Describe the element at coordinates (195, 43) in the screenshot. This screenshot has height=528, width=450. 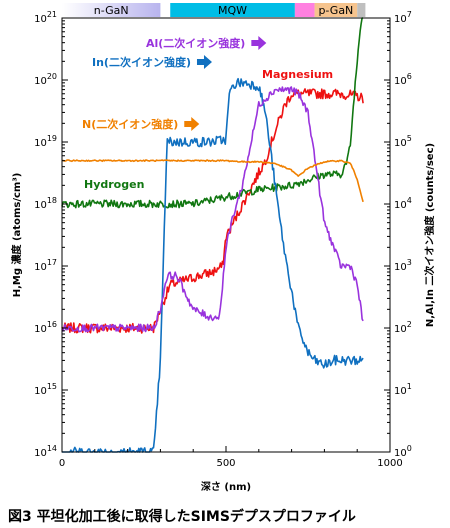
I see `annotation-label: Al(二次イオン強度)` at that location.